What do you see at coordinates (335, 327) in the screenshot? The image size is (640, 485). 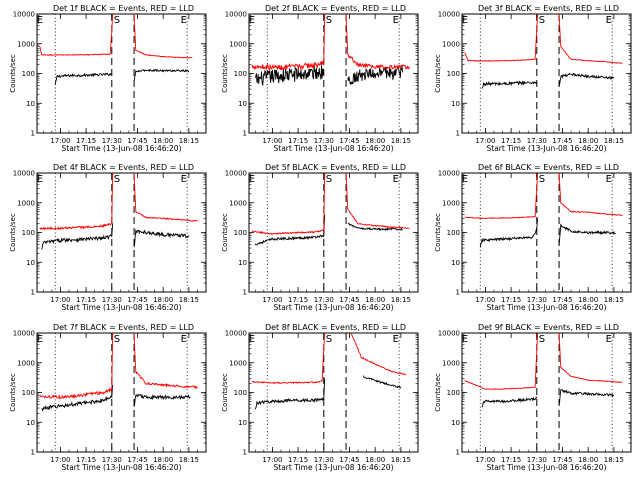 I see `panel-title: Det 8f BLACK = Events, RED = LLD` at bounding box center [335, 327].